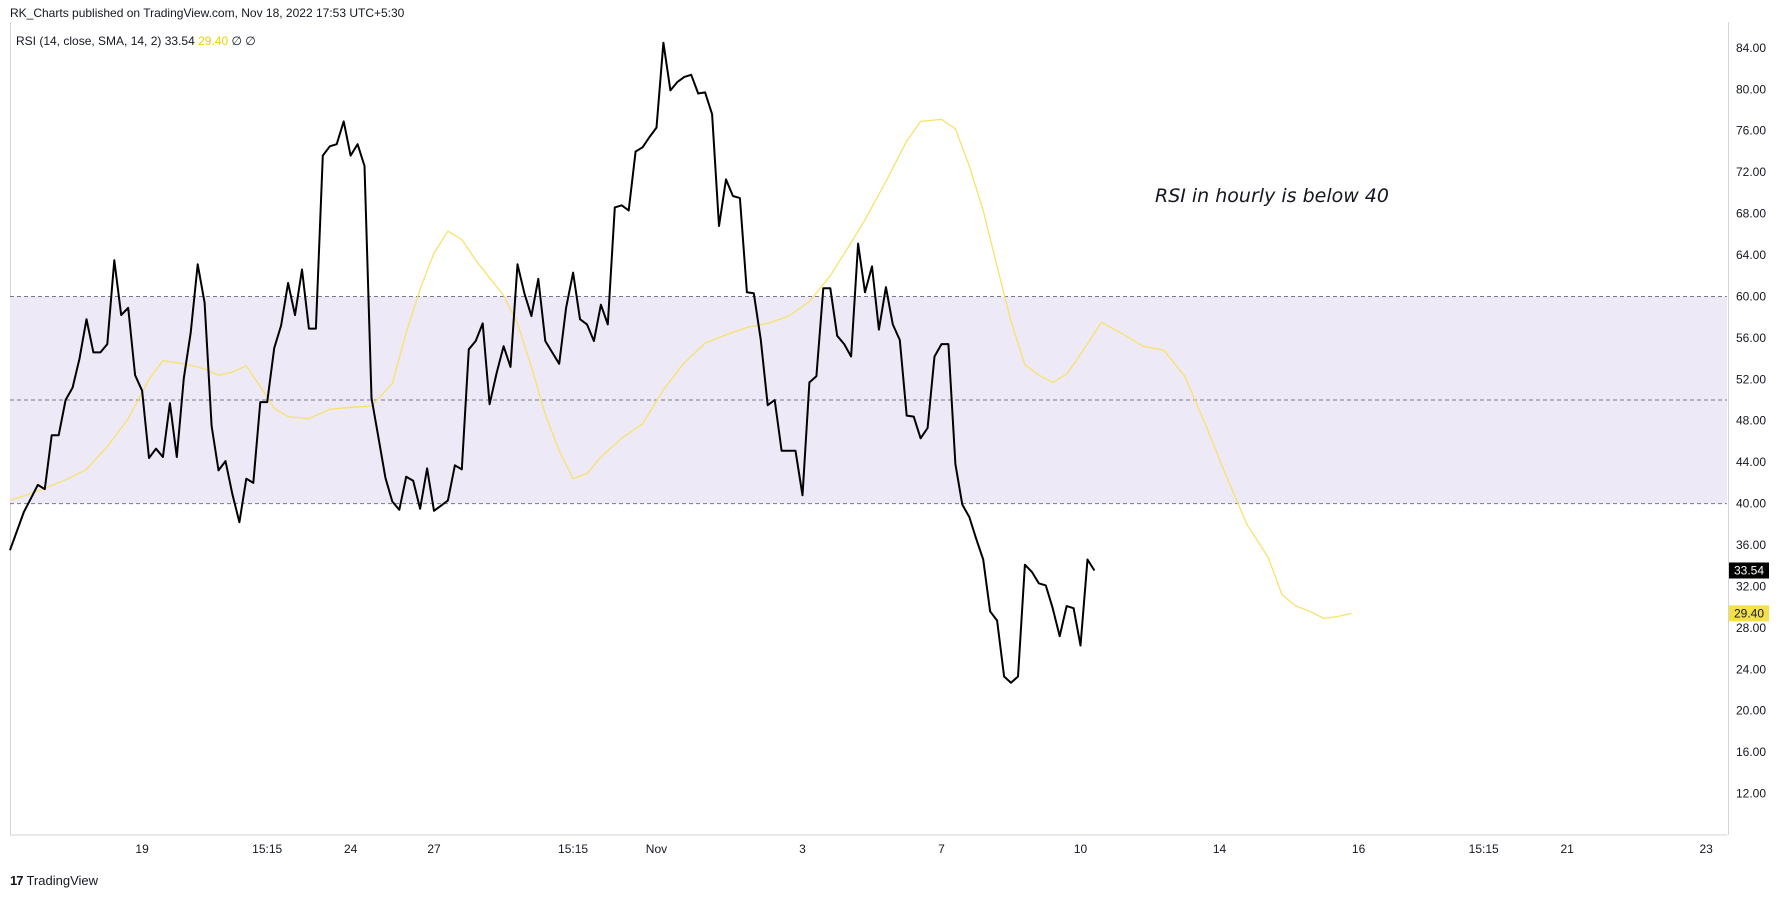 Image resolution: width=1787 pixels, height=899 pixels. Describe the element at coordinates (656, 849) in the screenshot. I see `x-tick-label: Nov` at that location.